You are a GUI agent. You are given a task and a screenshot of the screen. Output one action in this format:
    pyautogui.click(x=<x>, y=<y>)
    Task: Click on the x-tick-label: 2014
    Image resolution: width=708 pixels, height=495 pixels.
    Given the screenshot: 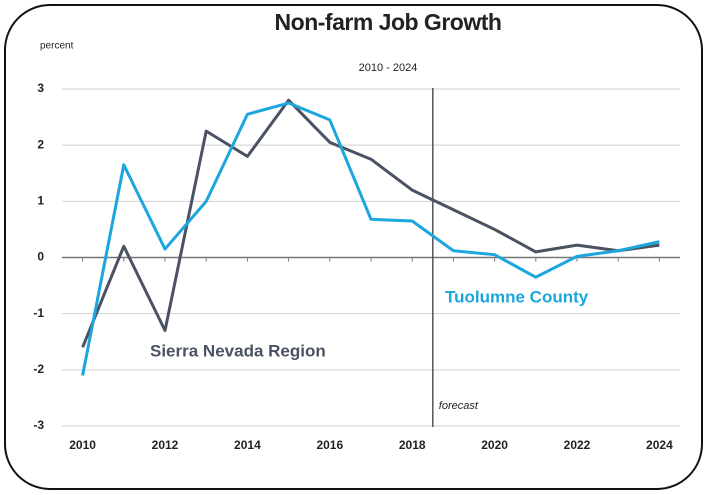 What is the action you would take?
    pyautogui.click(x=247, y=445)
    